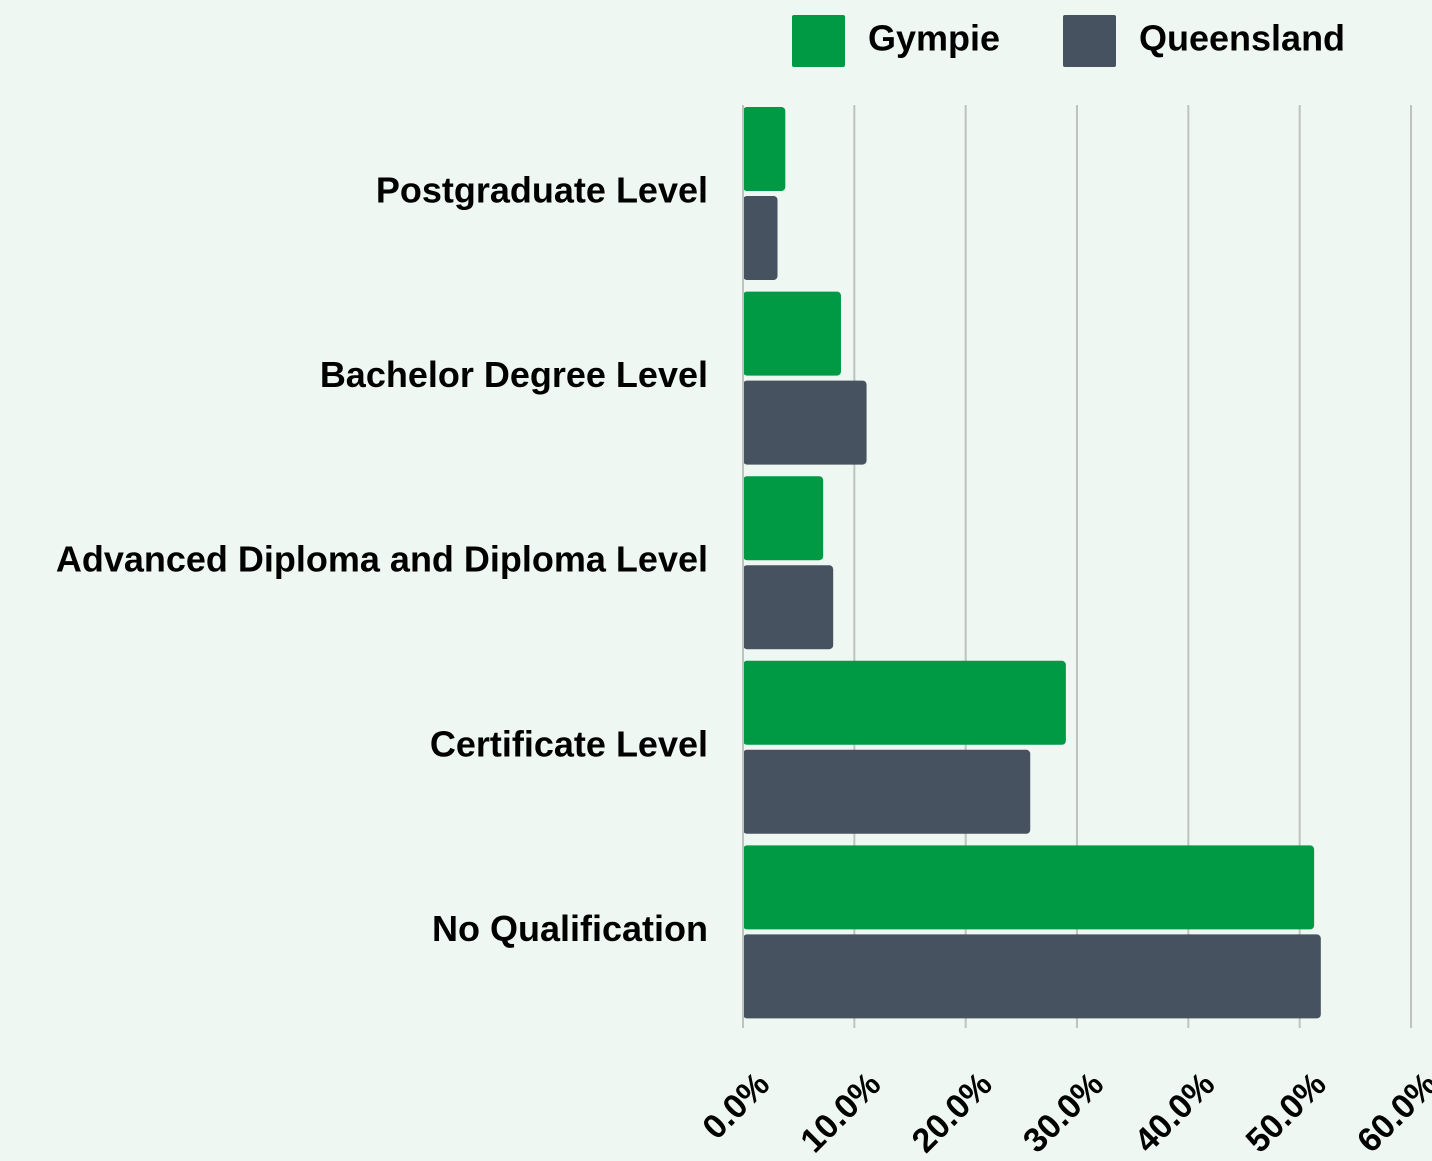 The image size is (1432, 1161). I want to click on y-tick-label: Bachelor Degree Level, so click(514, 374).